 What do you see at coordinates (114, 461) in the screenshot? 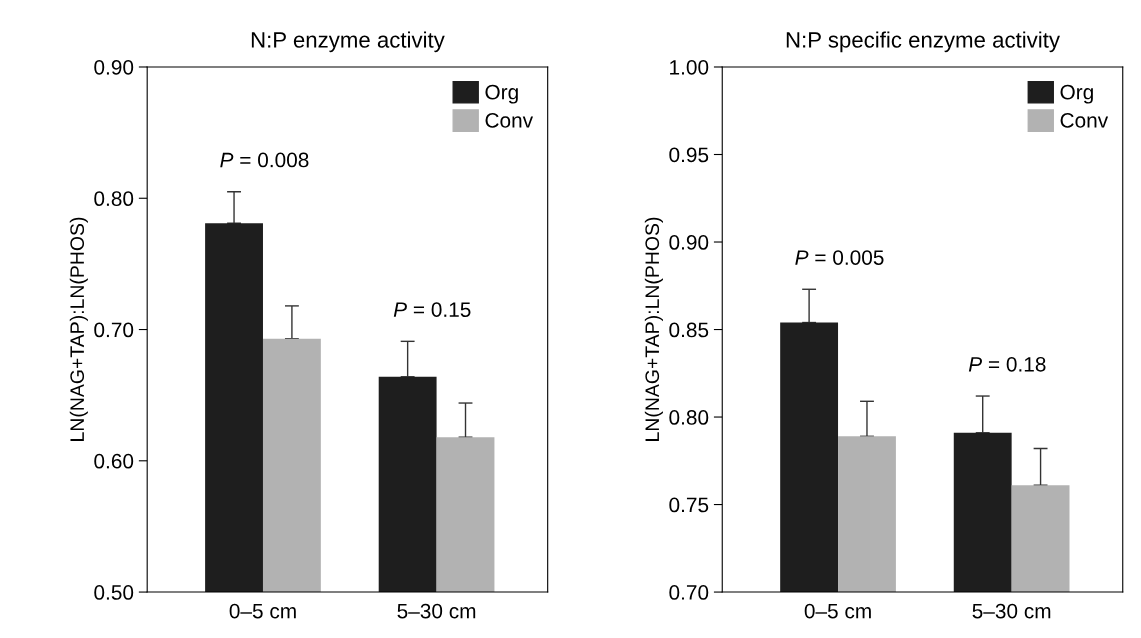
I see `y-tick-label: 0.60` at bounding box center [114, 461].